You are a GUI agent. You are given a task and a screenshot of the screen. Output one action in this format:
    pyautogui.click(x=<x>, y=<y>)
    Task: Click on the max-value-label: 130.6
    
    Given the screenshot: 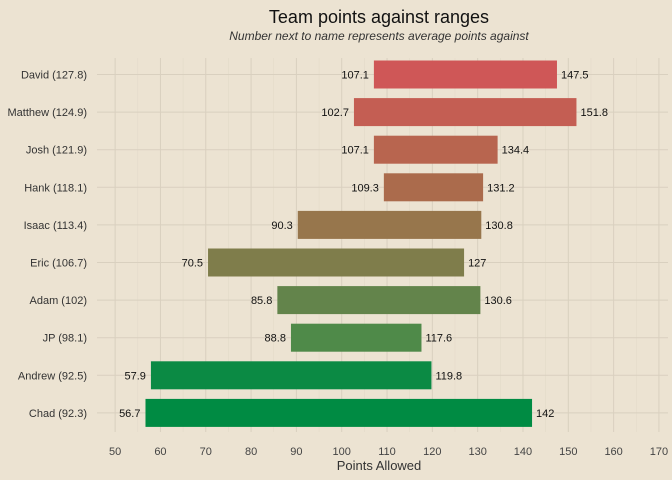 What is the action you would take?
    pyautogui.click(x=498, y=301)
    